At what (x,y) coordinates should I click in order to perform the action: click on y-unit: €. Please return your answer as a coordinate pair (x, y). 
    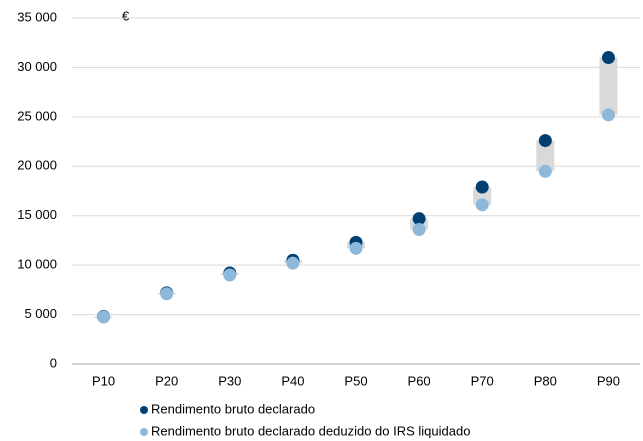
    Looking at the image, I should click on (126, 15).